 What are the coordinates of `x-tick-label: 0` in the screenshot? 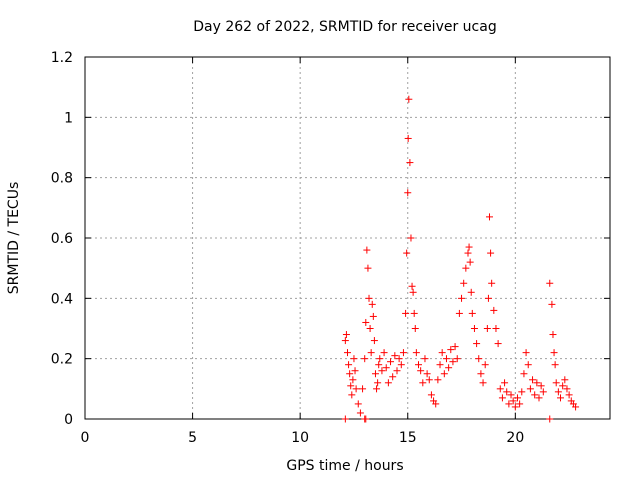 It's located at (85, 438).